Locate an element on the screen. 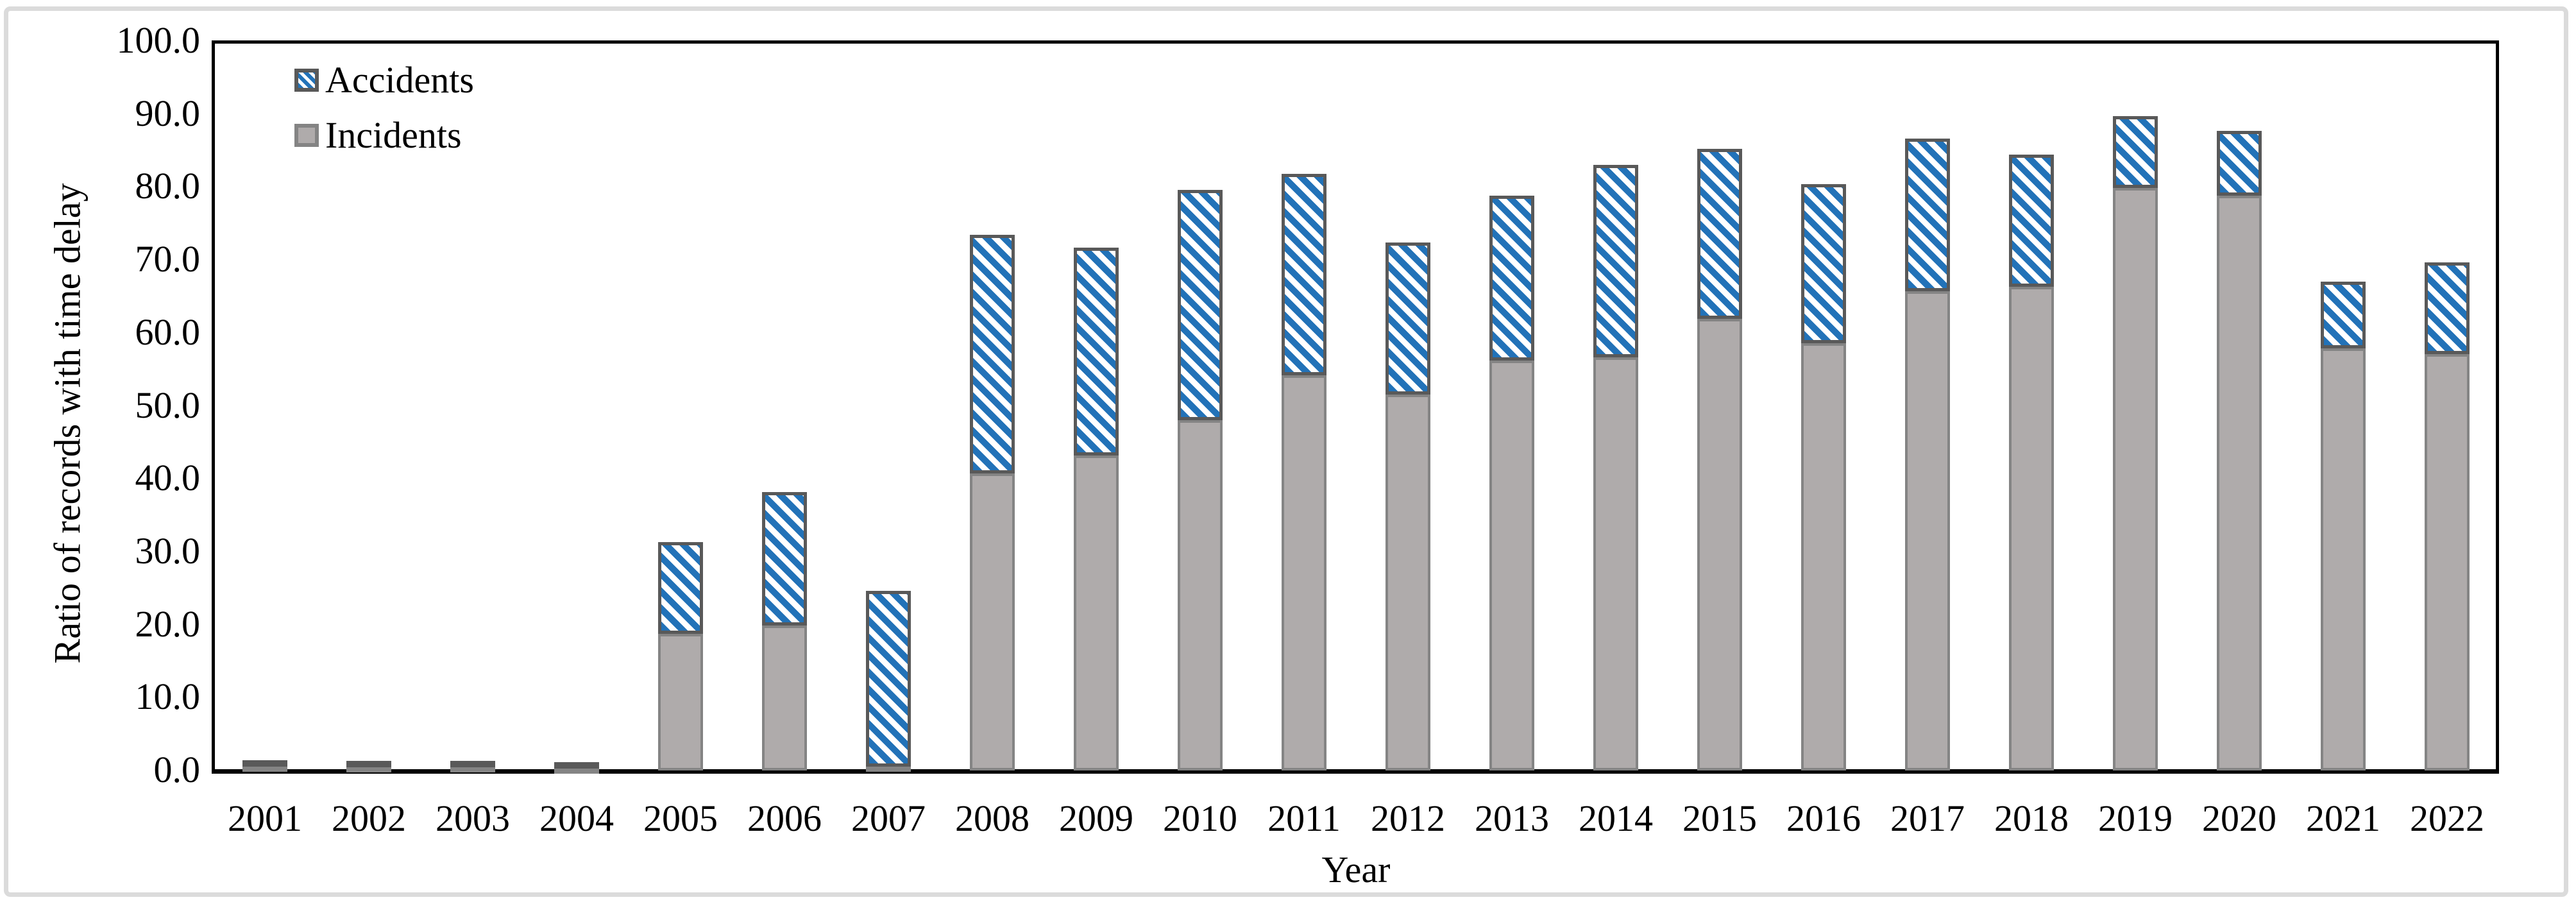  bar-segment-incidents-2004 is located at coordinates (576, 771).